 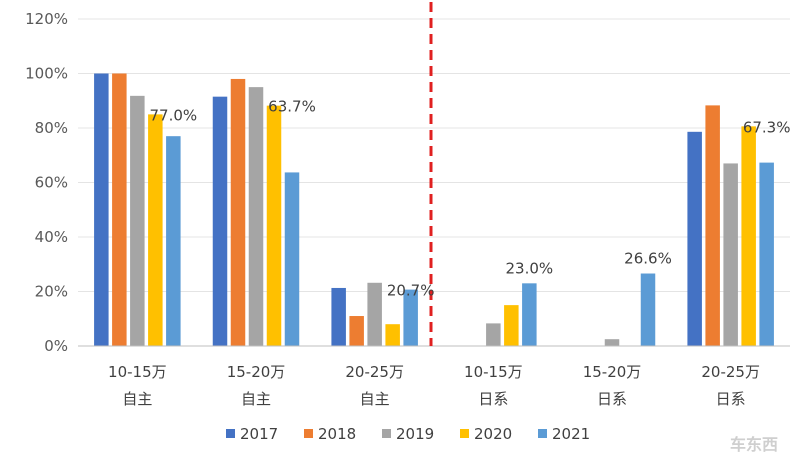 I want to click on bar-2020-cat4, so click(x=511, y=325).